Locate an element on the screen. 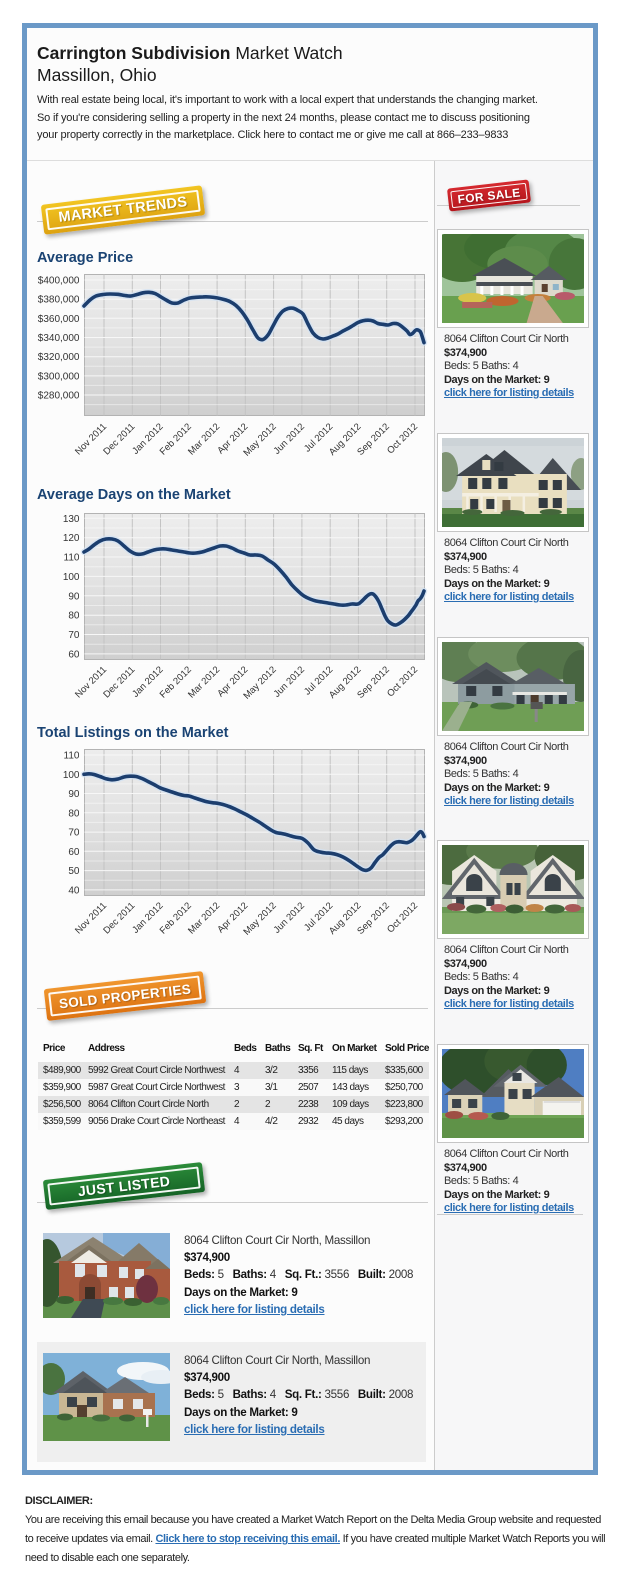  svg-text: 130 is located at coordinates (71, 519).